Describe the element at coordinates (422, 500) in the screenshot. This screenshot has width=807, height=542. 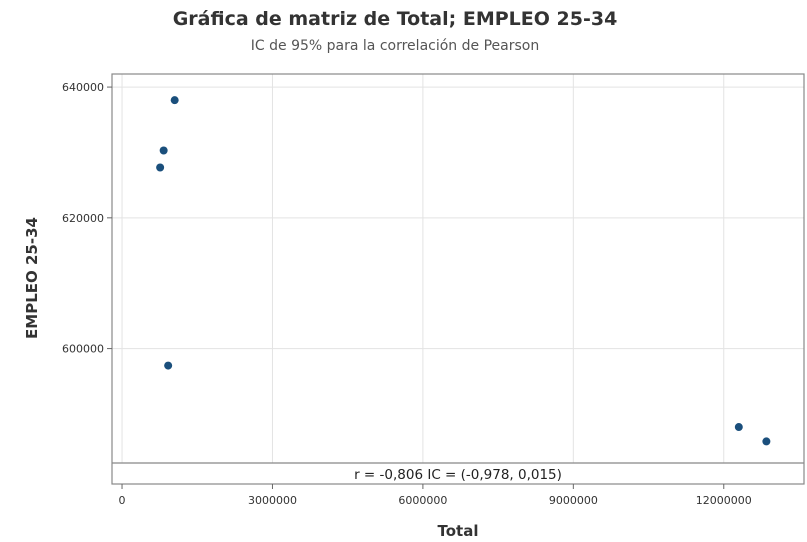
I see `x-tick-label: 6000000` at that location.